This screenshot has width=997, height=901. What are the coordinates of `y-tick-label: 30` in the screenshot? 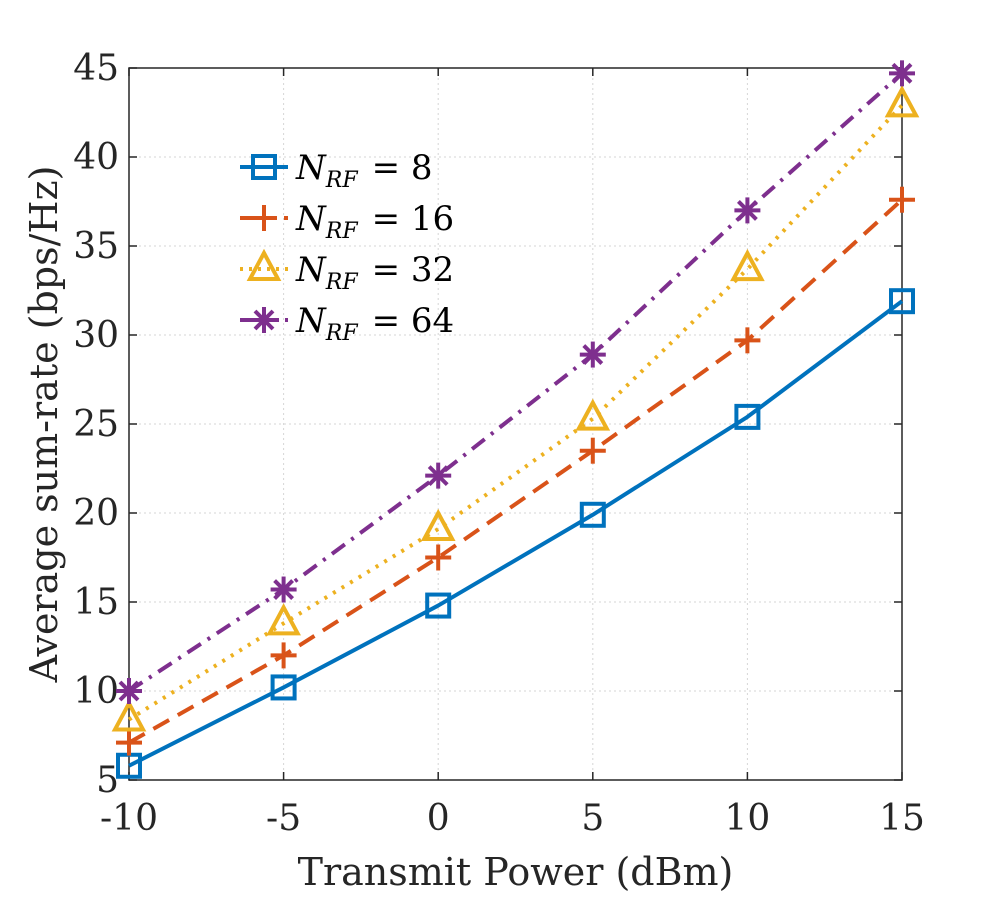 It's located at (96, 335).